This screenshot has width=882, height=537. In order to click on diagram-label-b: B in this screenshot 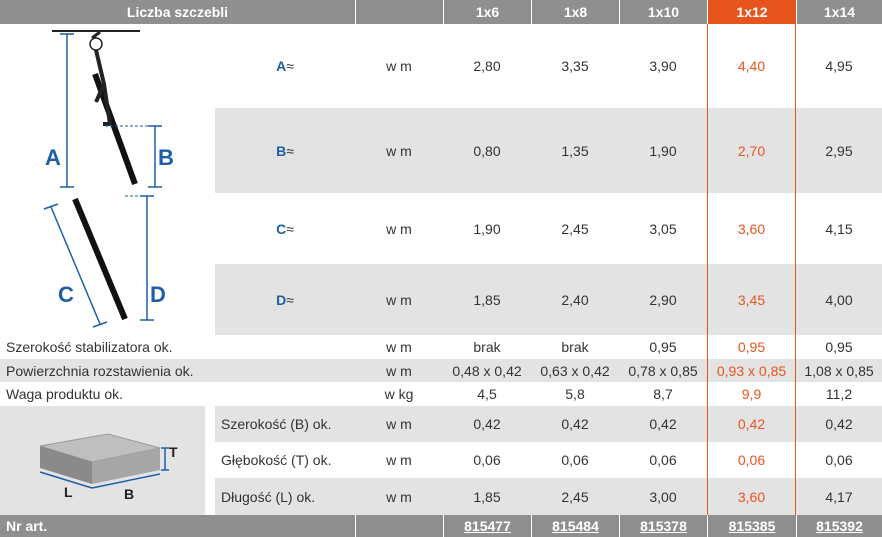, I will do `click(166, 157)`.